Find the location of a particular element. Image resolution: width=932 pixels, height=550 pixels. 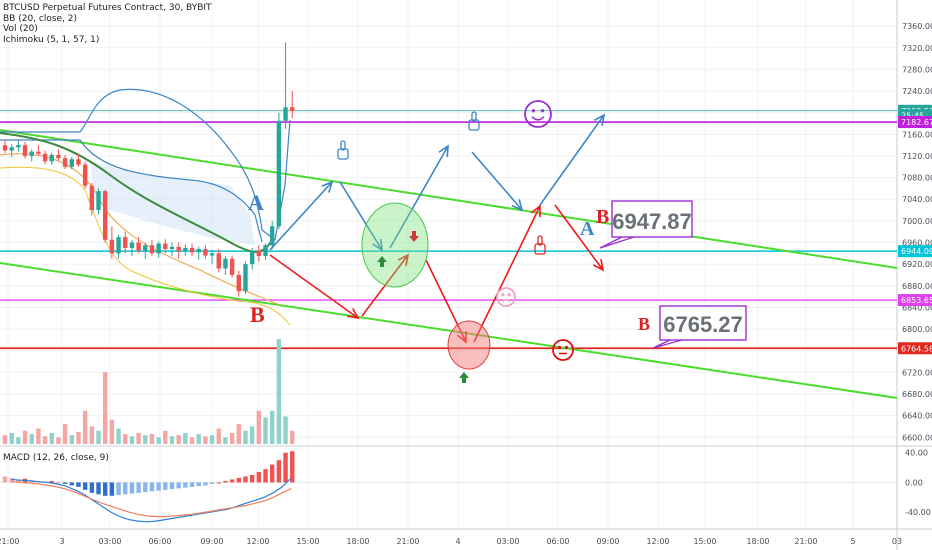

pointing-hand-icon is located at coordinates (343, 150).